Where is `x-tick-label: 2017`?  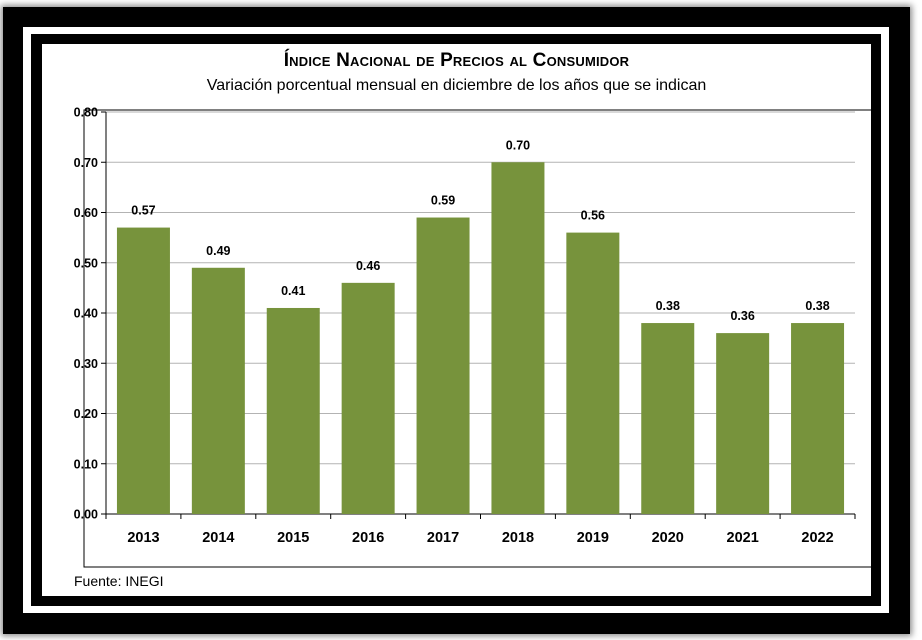 x-tick-label: 2017 is located at coordinates (443, 538).